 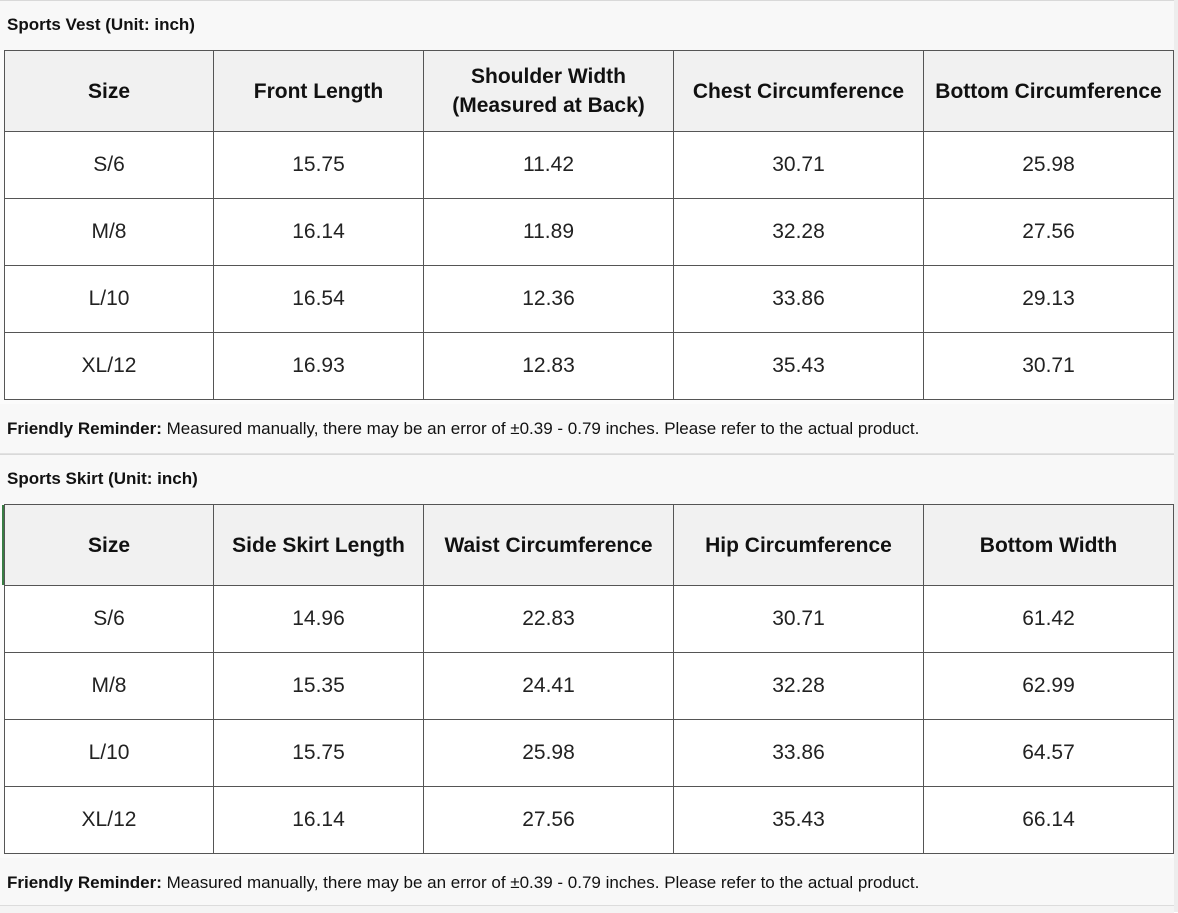 I want to click on chest-circumference-cell: 32.28, so click(x=798, y=232).